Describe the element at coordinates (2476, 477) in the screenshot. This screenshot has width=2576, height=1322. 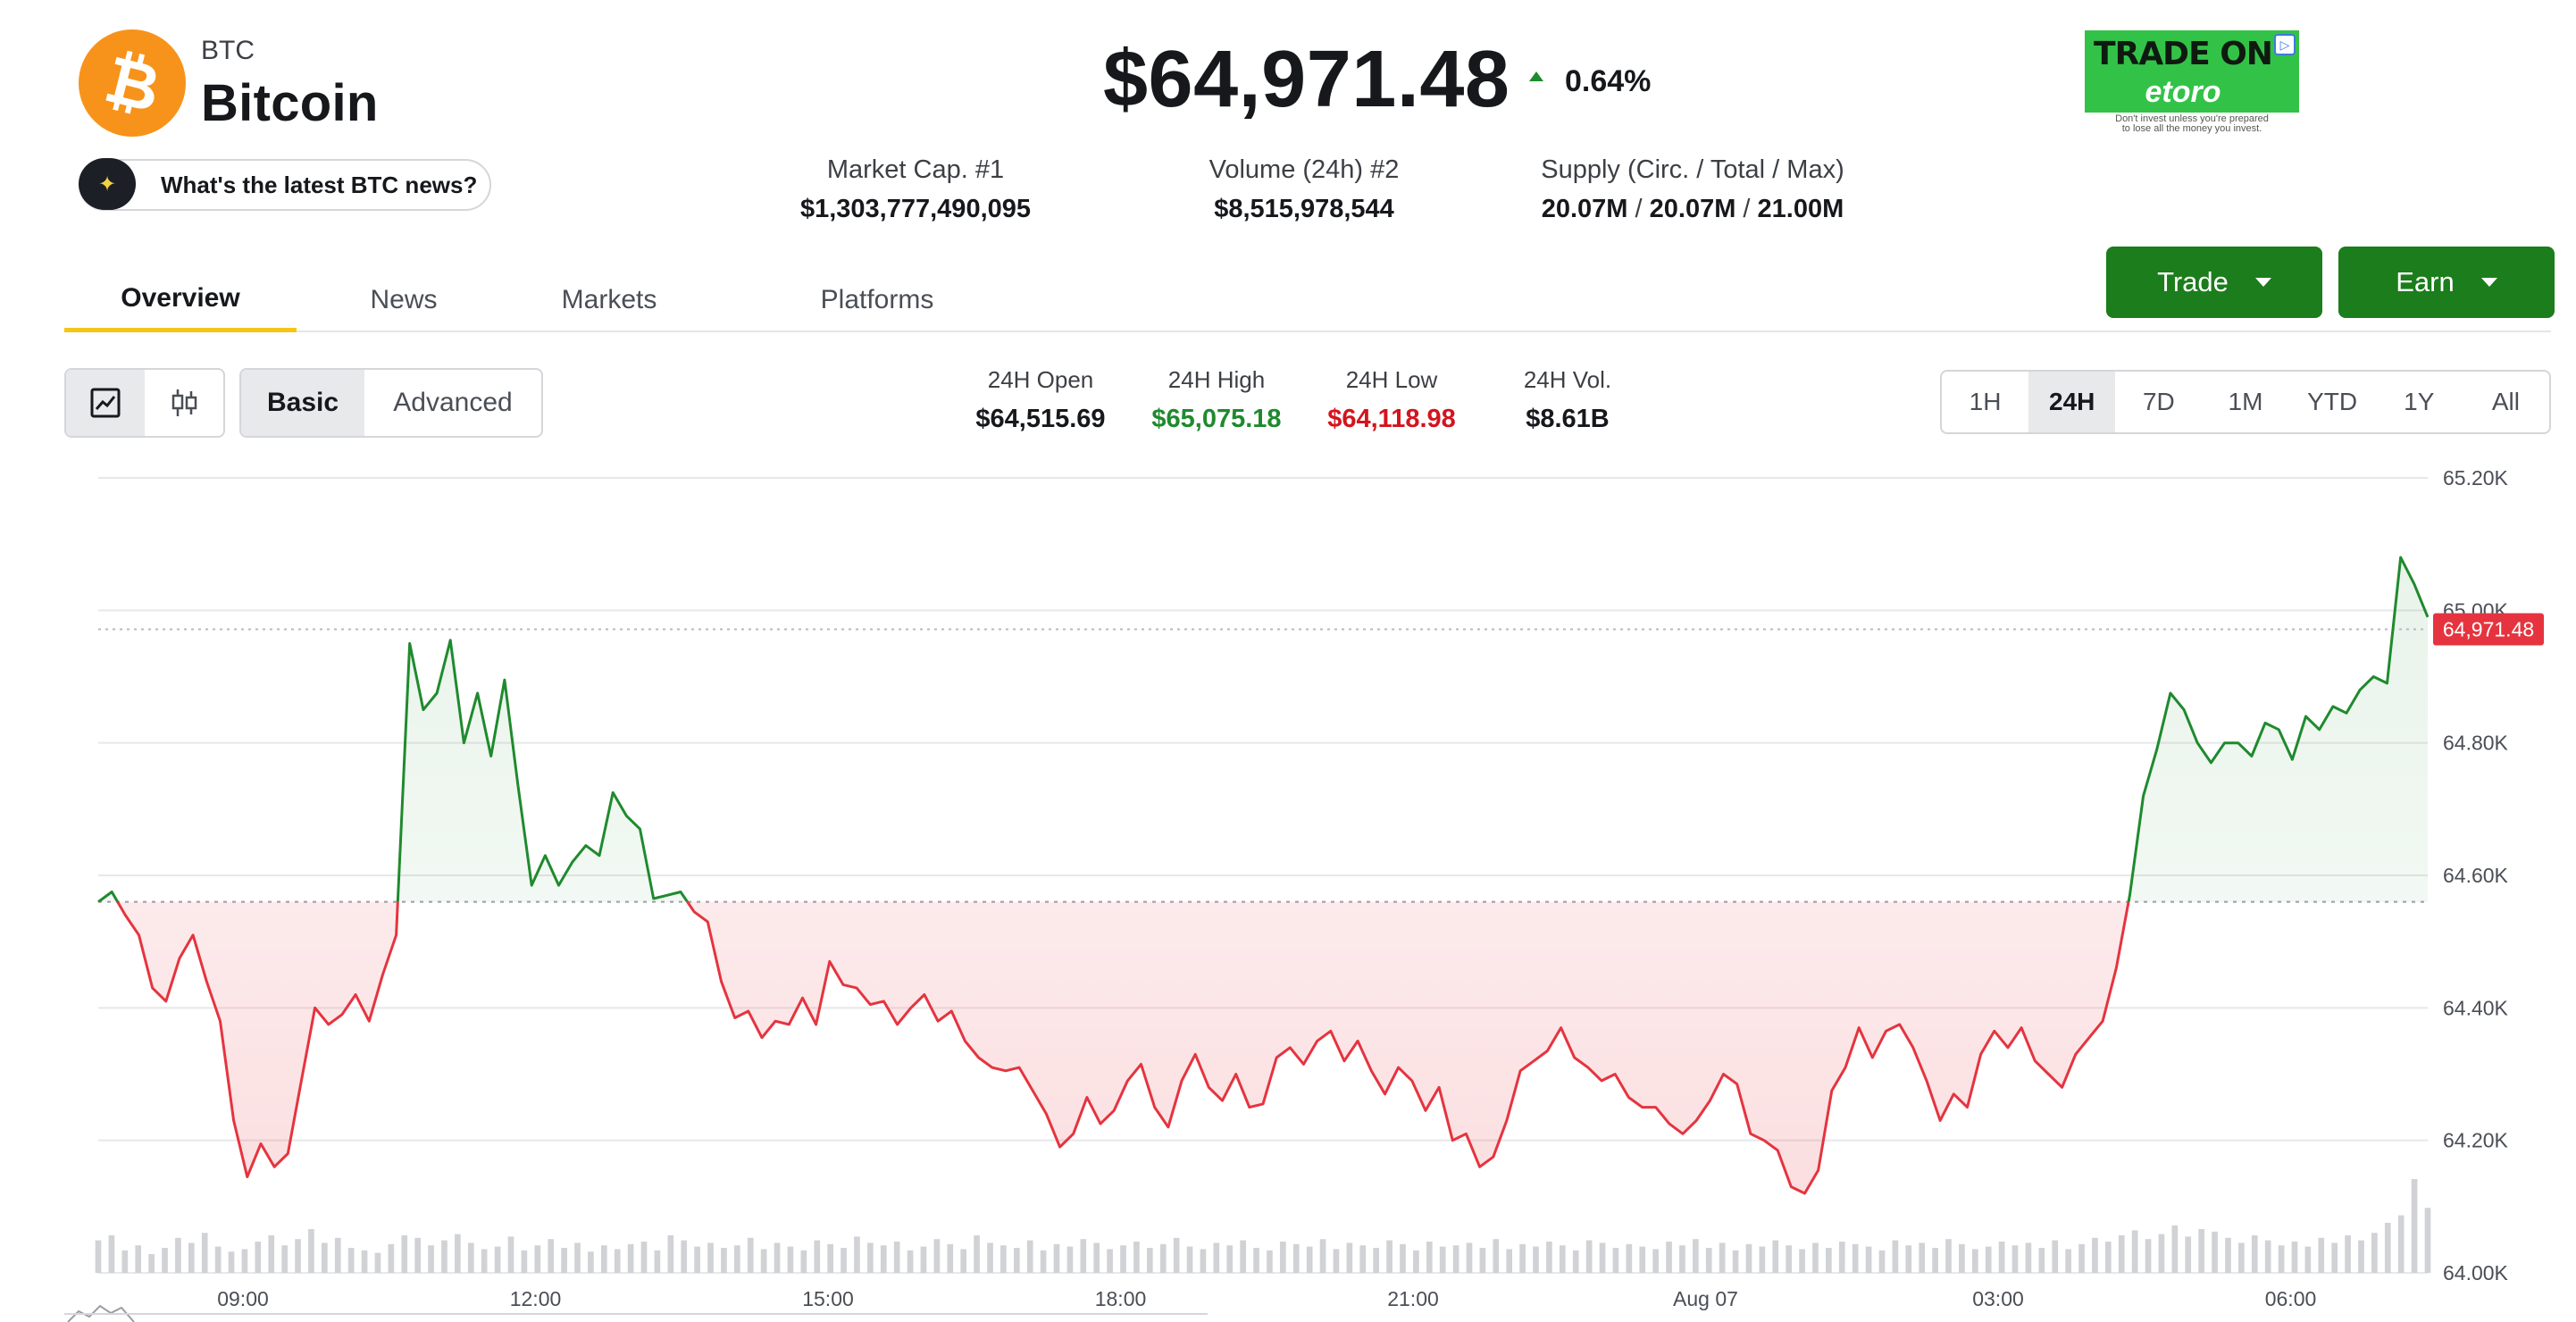
I see `y-tick-label: 65.20K` at that location.